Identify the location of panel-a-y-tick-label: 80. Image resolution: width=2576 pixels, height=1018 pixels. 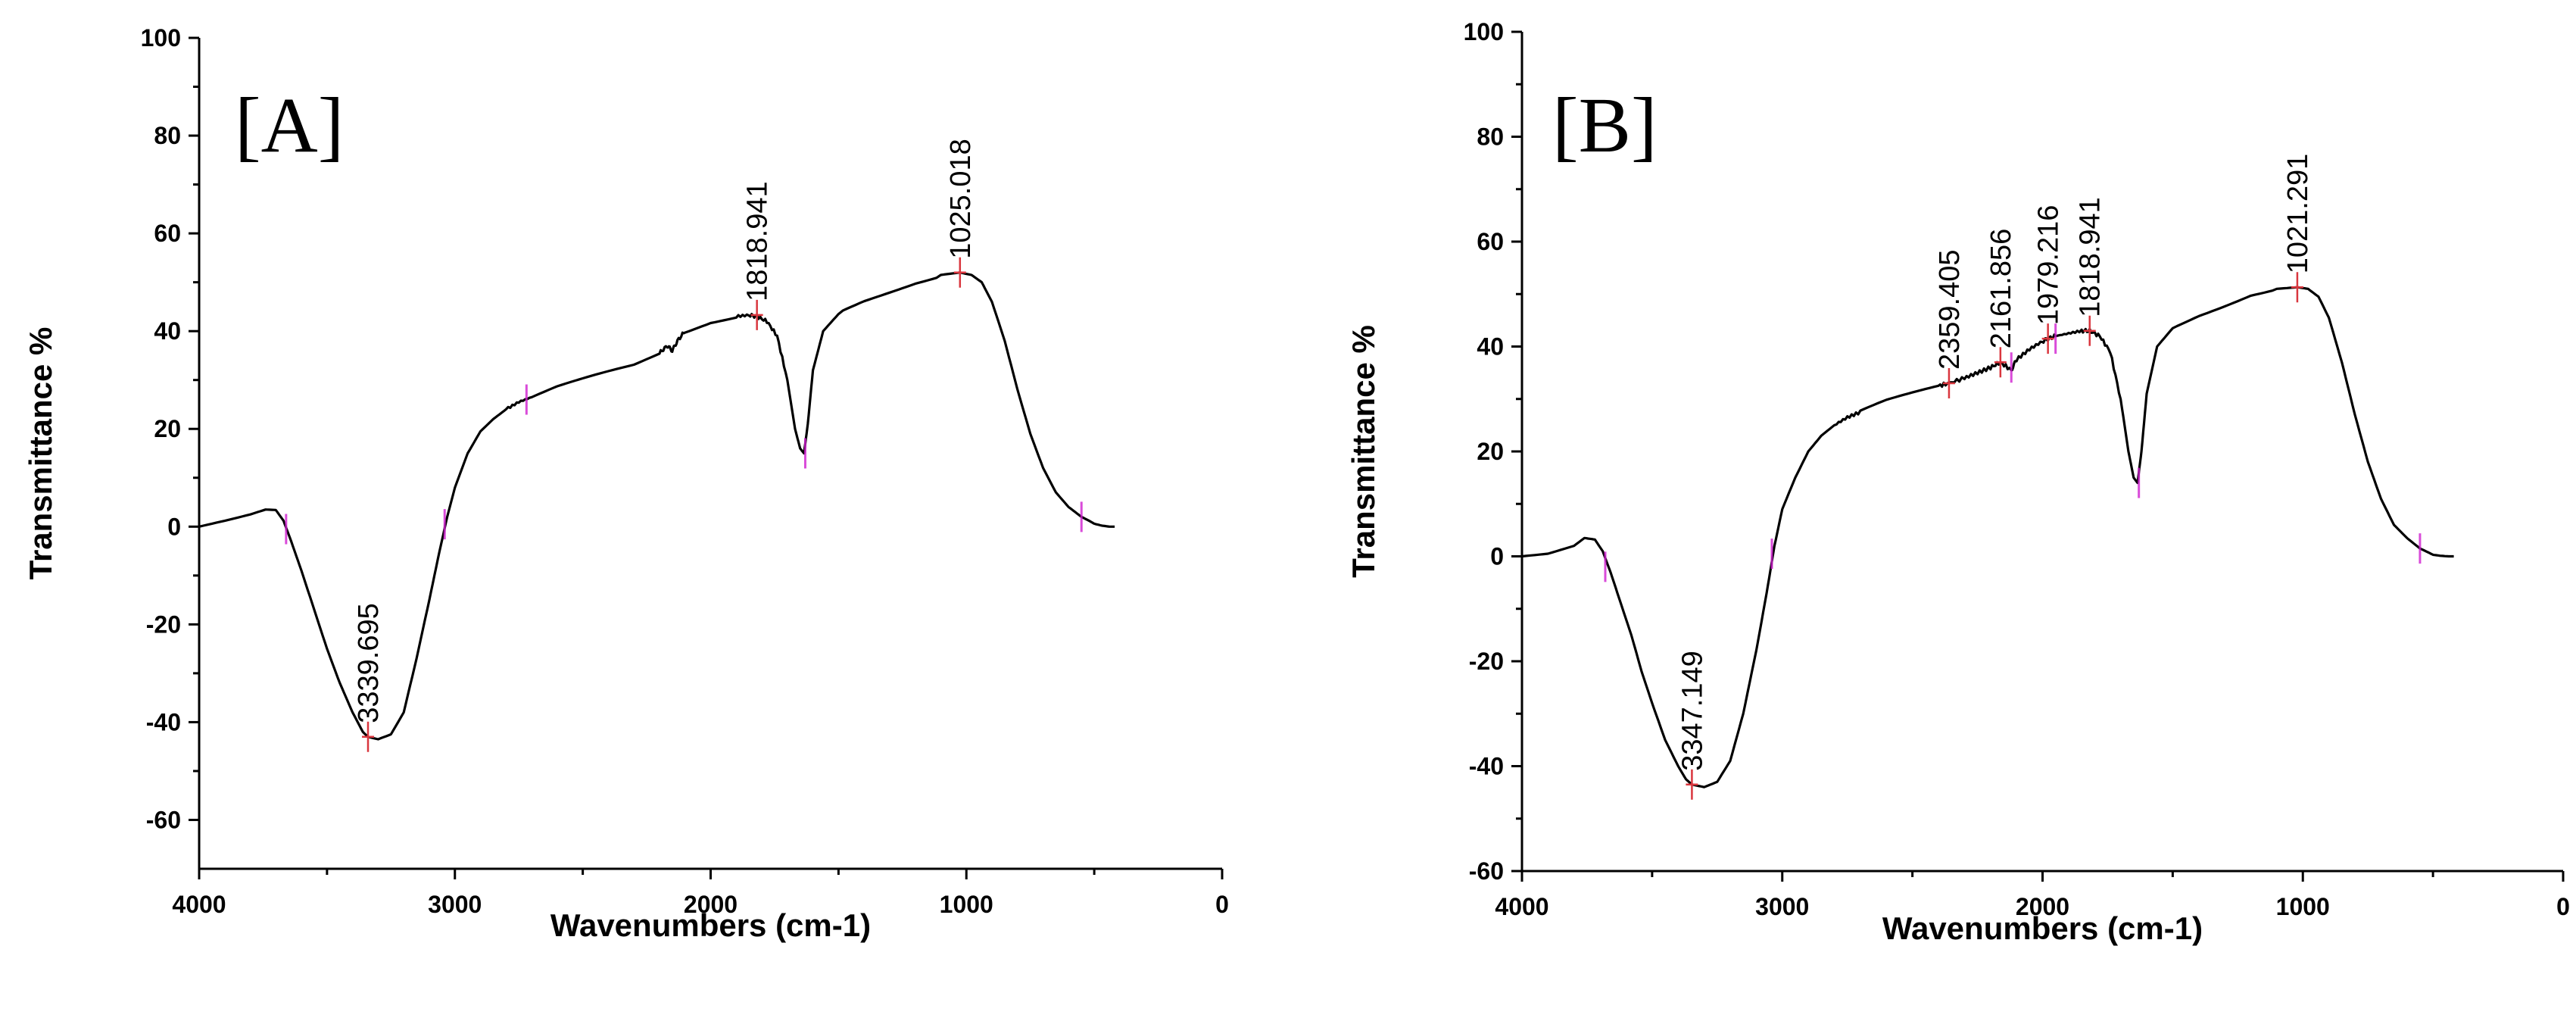
(167, 135).